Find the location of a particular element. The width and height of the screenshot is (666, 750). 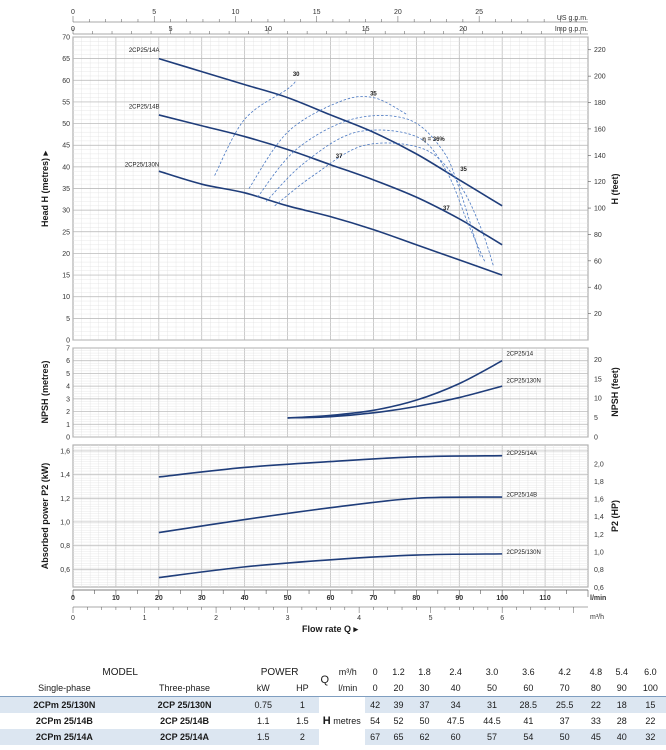

y-right-tick-label: 0 is located at coordinates (596, 438).